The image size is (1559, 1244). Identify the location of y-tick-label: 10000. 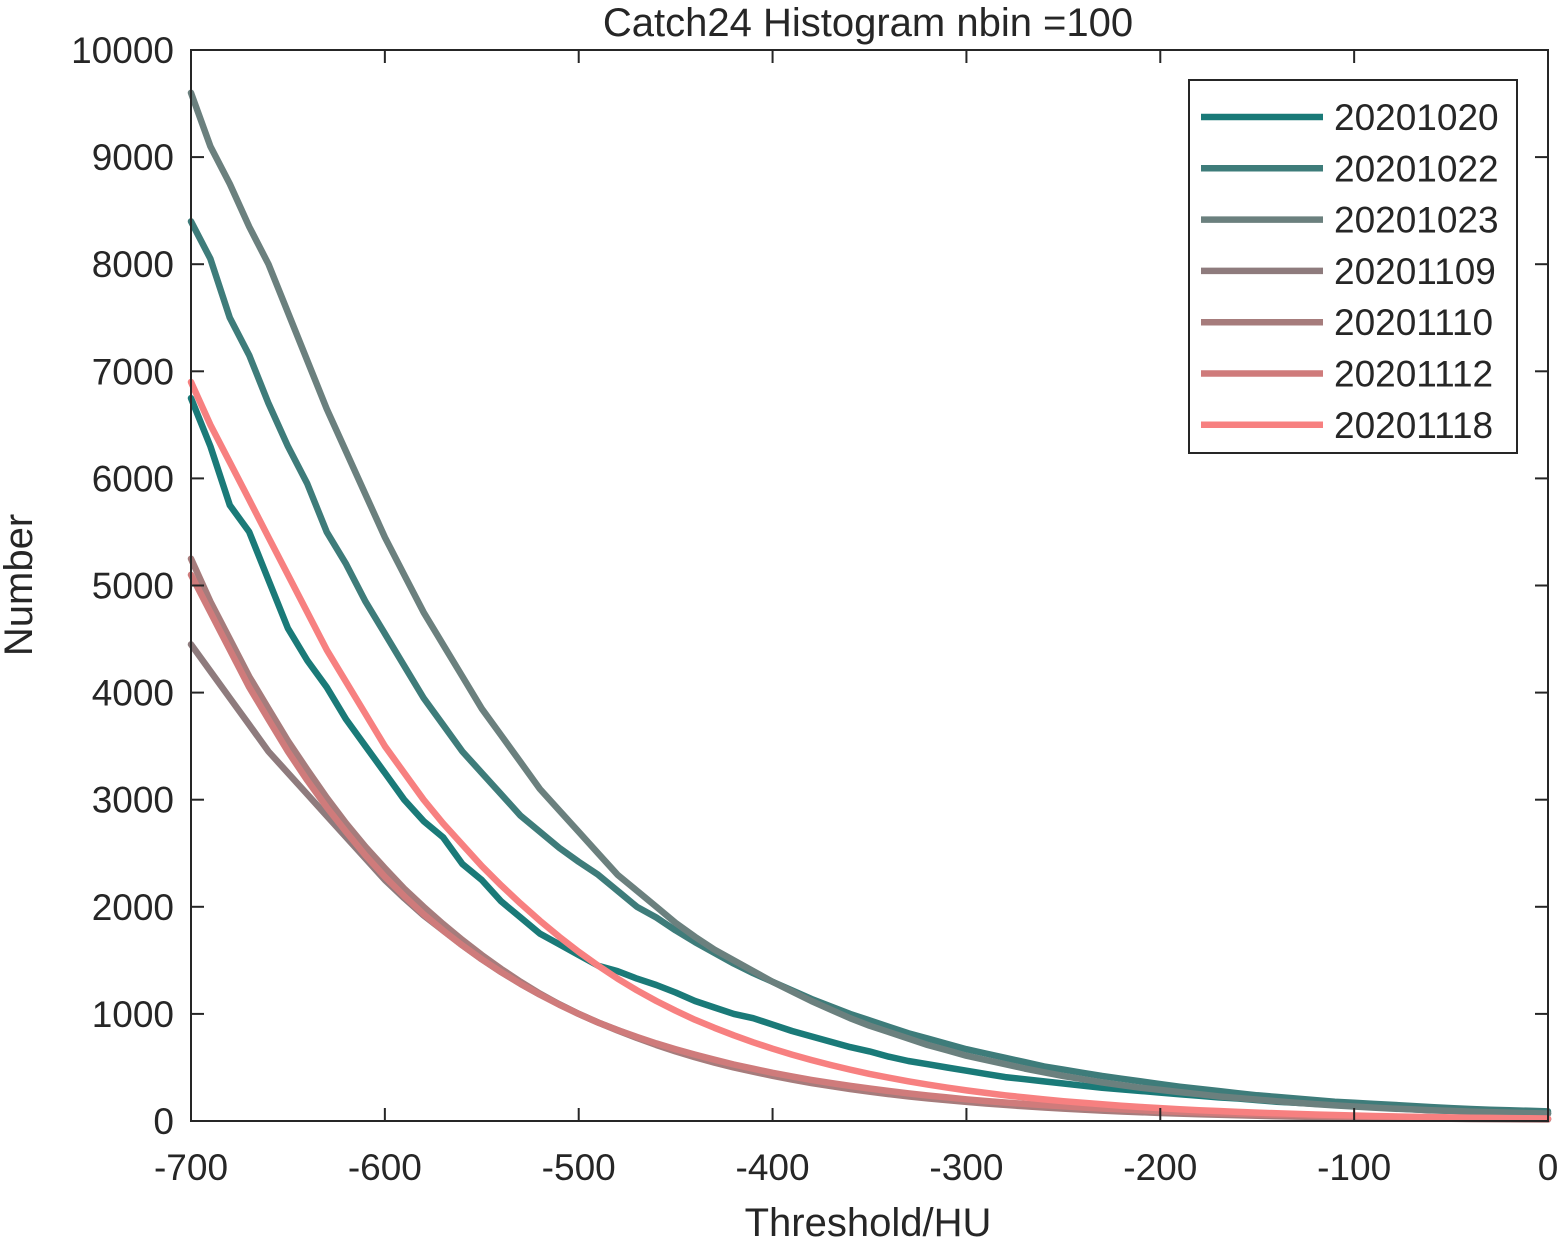
(122, 50).